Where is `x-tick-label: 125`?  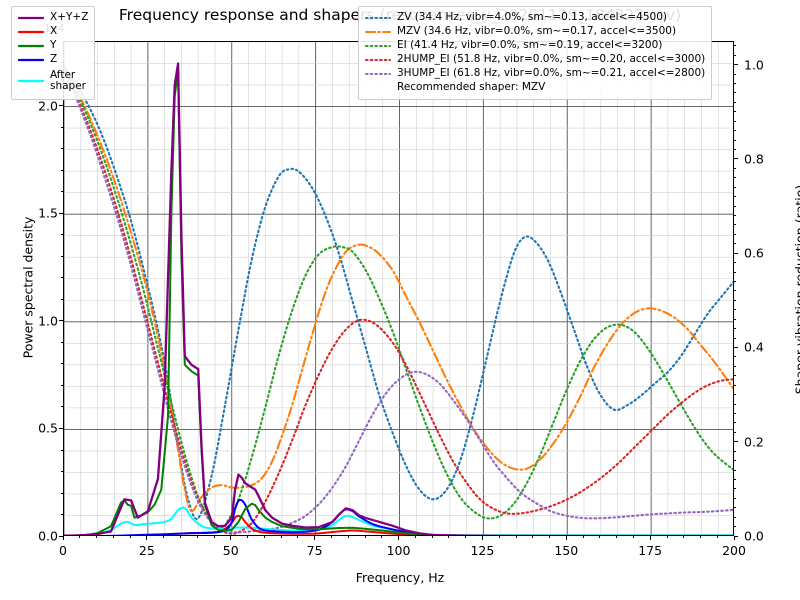 x-tick-label: 125 is located at coordinates (482, 550).